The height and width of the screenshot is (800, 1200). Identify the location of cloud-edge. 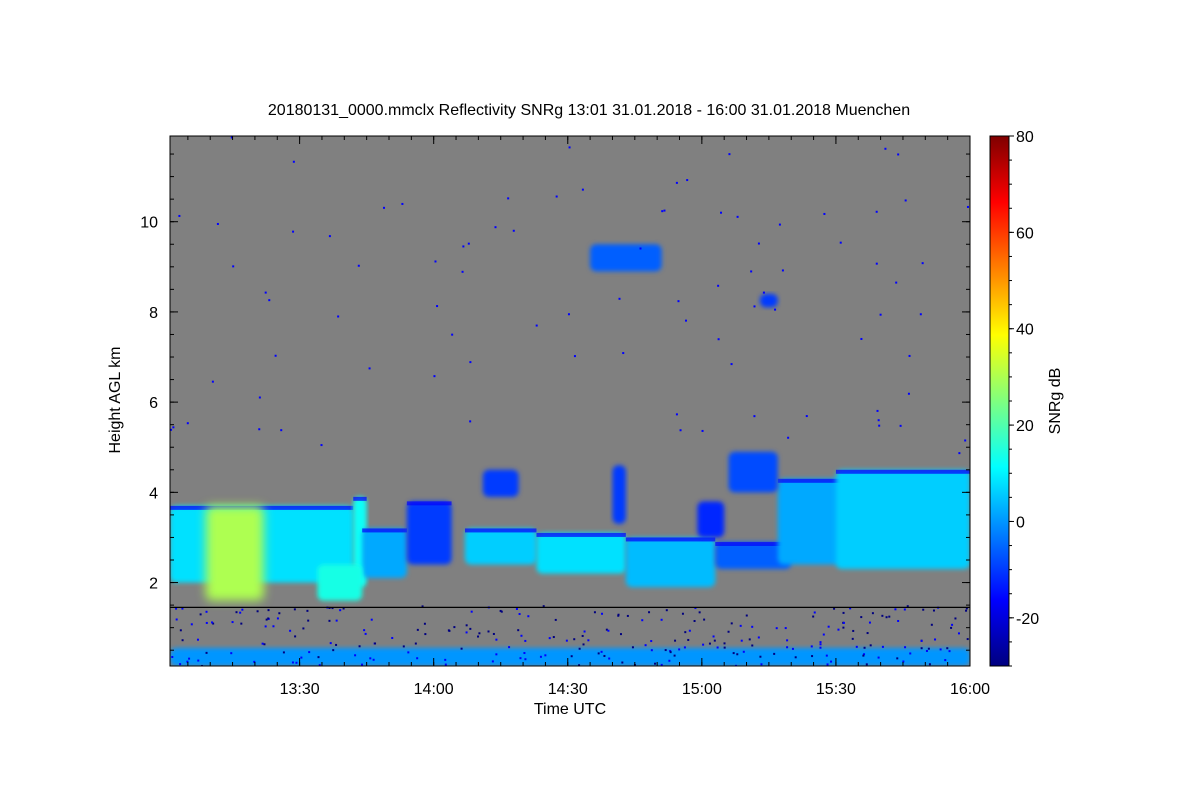
(581, 534).